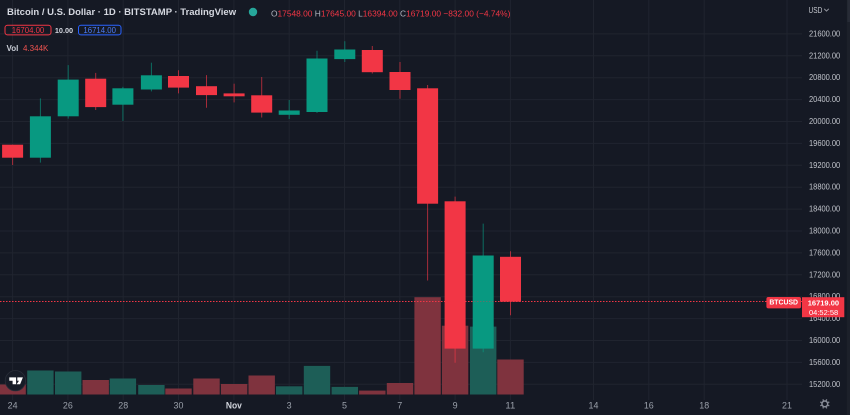 The image size is (850, 415). Describe the element at coordinates (823, 303) in the screenshot. I see `svg-text: 16719.00` at that location.